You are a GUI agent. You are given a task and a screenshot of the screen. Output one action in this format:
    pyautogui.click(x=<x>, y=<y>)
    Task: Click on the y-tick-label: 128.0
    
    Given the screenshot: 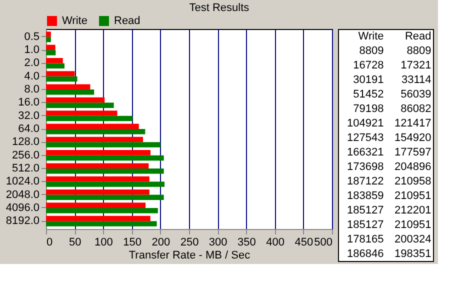 What is the action you would take?
    pyautogui.click(x=26, y=142)
    